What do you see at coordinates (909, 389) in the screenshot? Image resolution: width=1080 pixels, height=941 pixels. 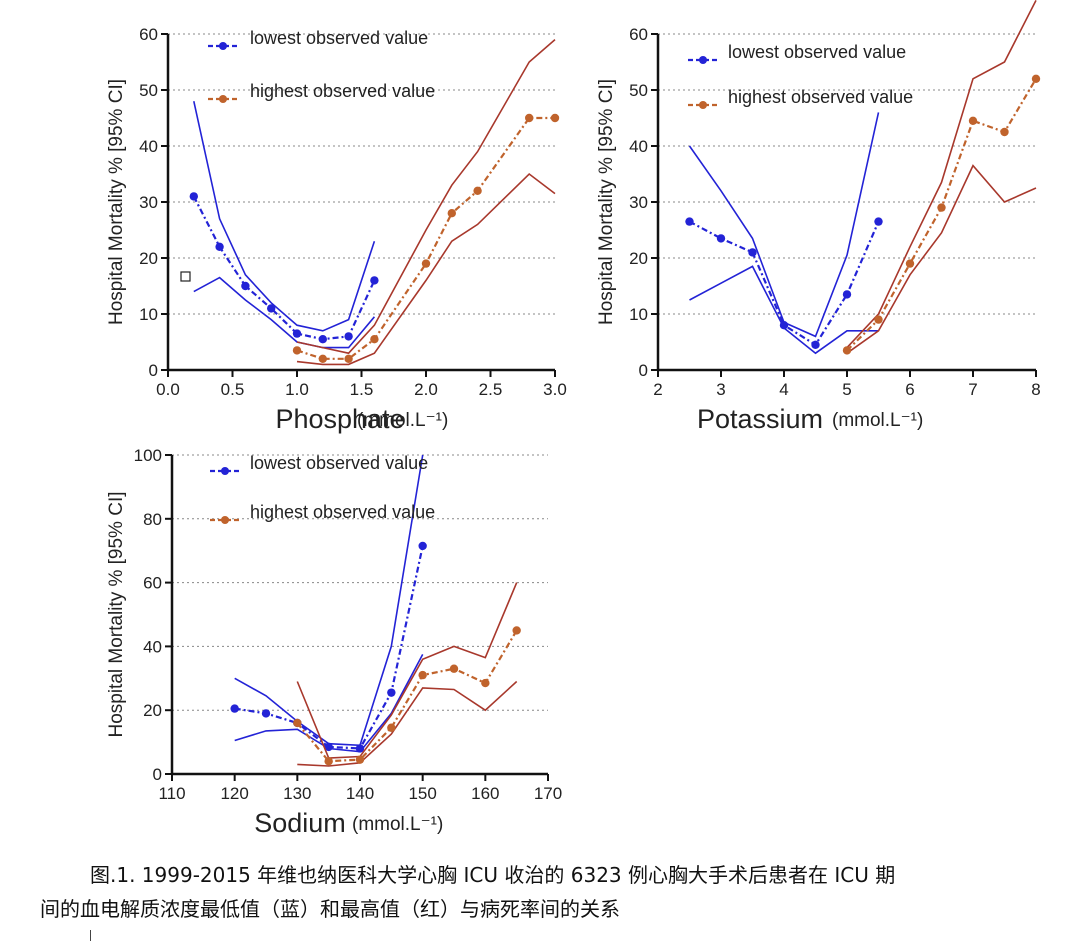 I see `x-tick-label: 6` at bounding box center [909, 389].